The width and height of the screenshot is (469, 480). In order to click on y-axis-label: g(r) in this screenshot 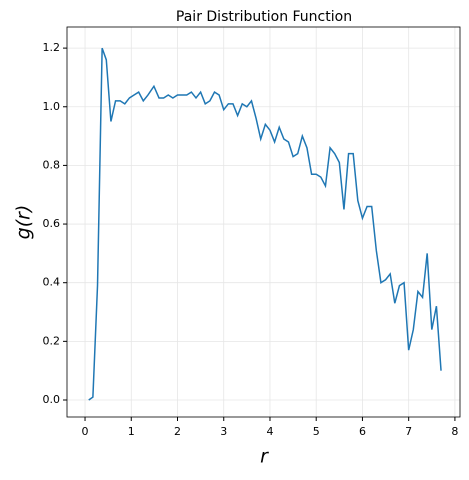, I will do `click(24, 222)`.